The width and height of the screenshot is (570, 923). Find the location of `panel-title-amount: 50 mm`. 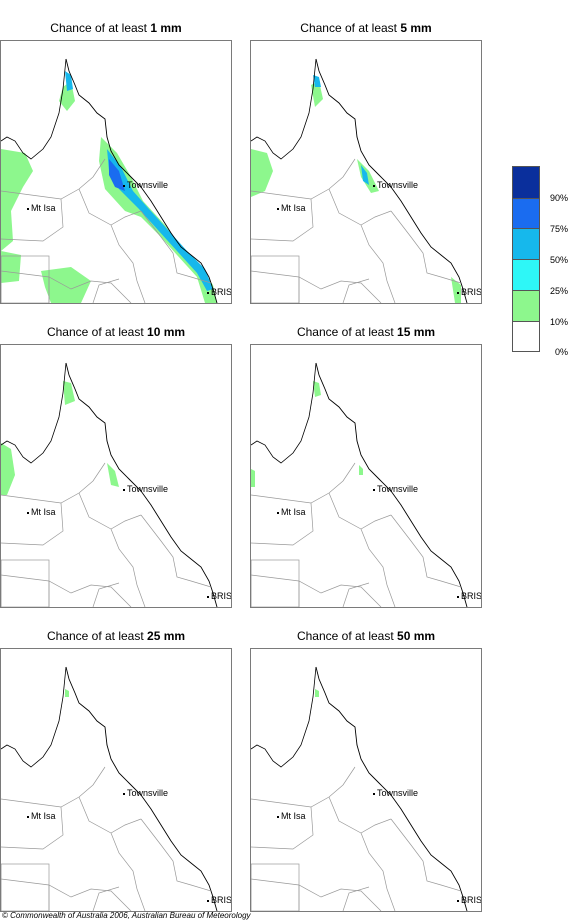

panel-title-amount: 50 mm is located at coordinates (416, 636).